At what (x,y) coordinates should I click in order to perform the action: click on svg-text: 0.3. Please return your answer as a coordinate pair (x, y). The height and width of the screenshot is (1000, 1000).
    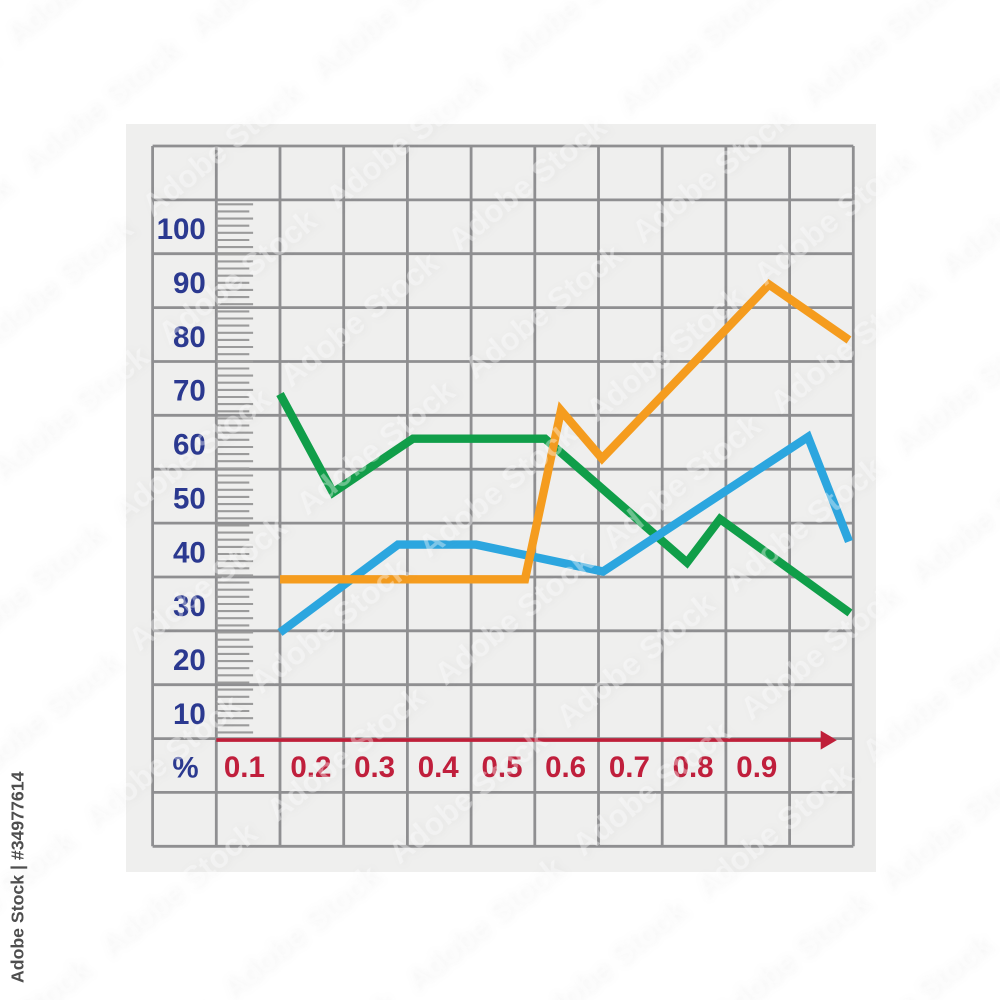
    Looking at the image, I should click on (374, 767).